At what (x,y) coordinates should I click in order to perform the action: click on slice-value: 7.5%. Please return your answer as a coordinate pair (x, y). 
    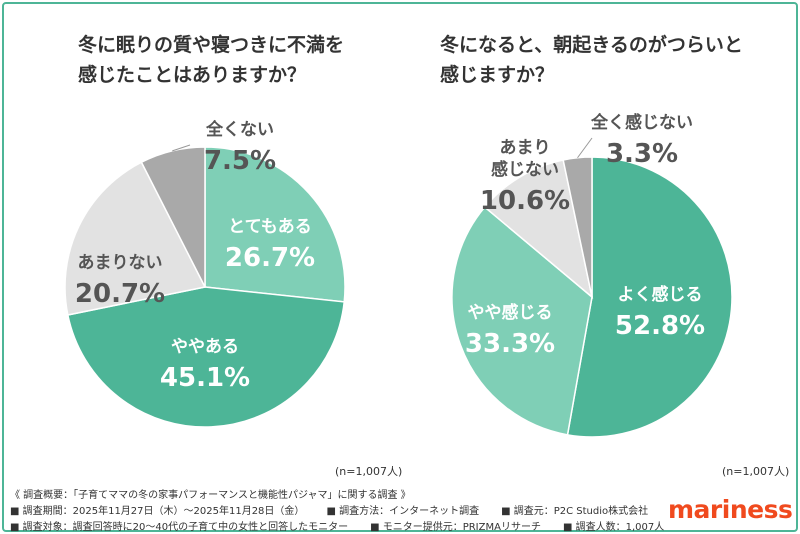
    Looking at the image, I should click on (240, 161).